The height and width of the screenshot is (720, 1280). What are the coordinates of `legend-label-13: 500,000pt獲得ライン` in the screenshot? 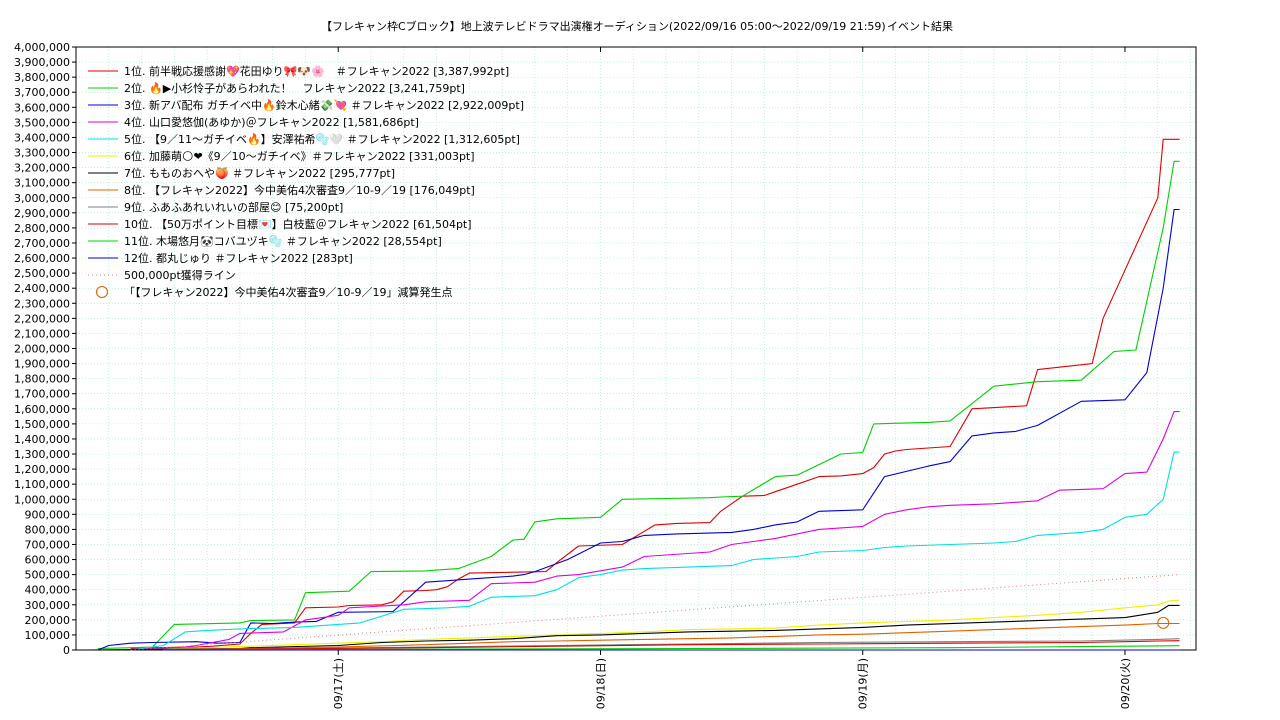 It's located at (180, 275).